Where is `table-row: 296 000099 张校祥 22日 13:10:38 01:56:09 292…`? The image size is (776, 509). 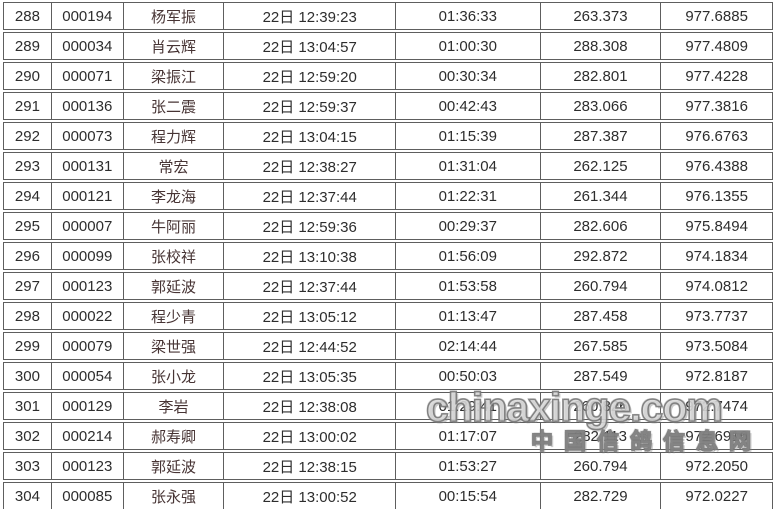 table-row: 296 000099 张校祥 22日 13:10:38 01:56:09 292… is located at coordinates (388, 256).